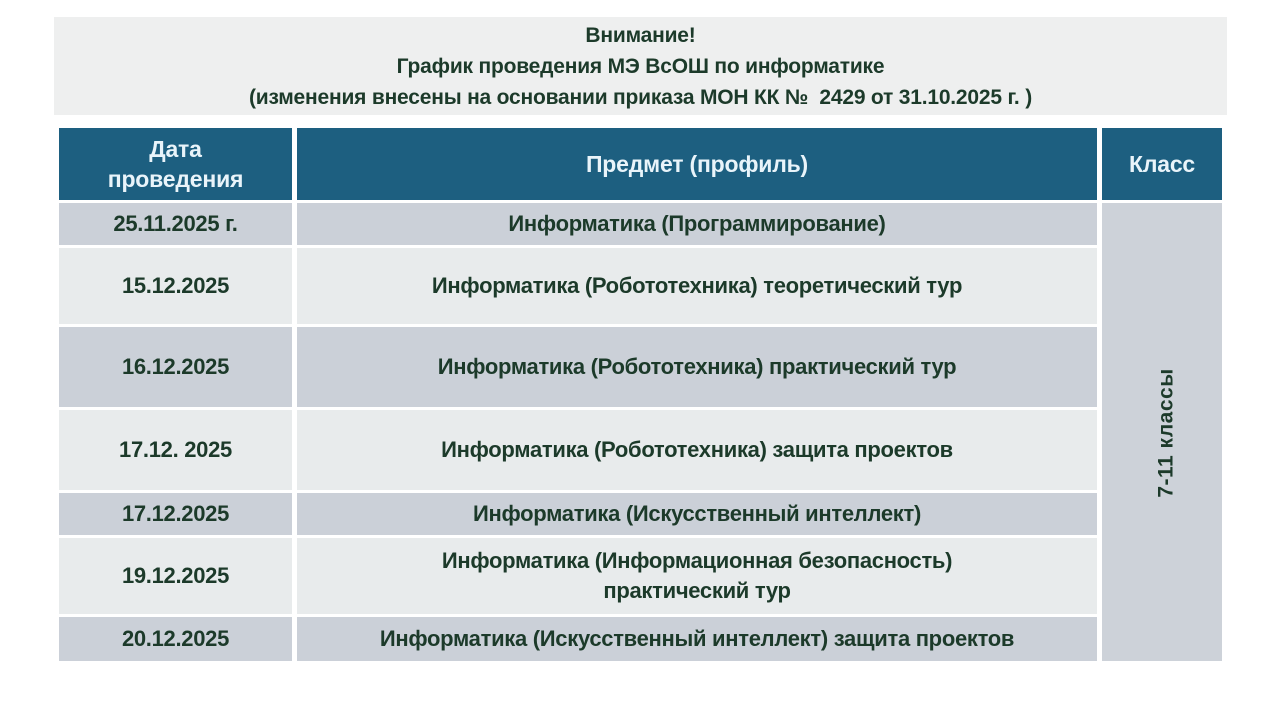 The image size is (1280, 720). I want to click on cell-subject: Информатика (Программирование), so click(697, 224).